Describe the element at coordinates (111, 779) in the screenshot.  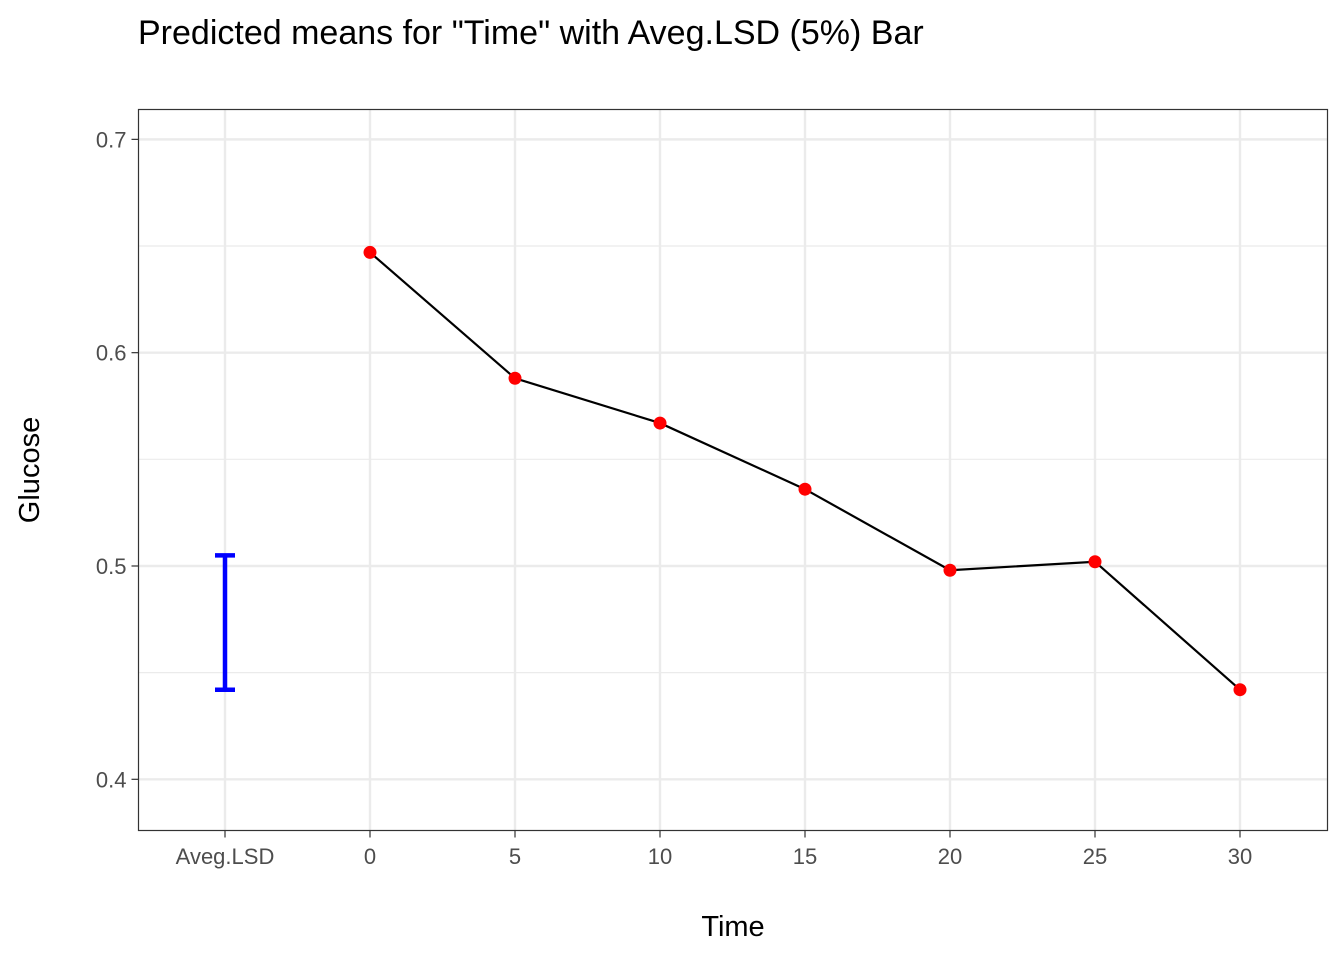
I see `y-tick-label: 0.4` at that location.